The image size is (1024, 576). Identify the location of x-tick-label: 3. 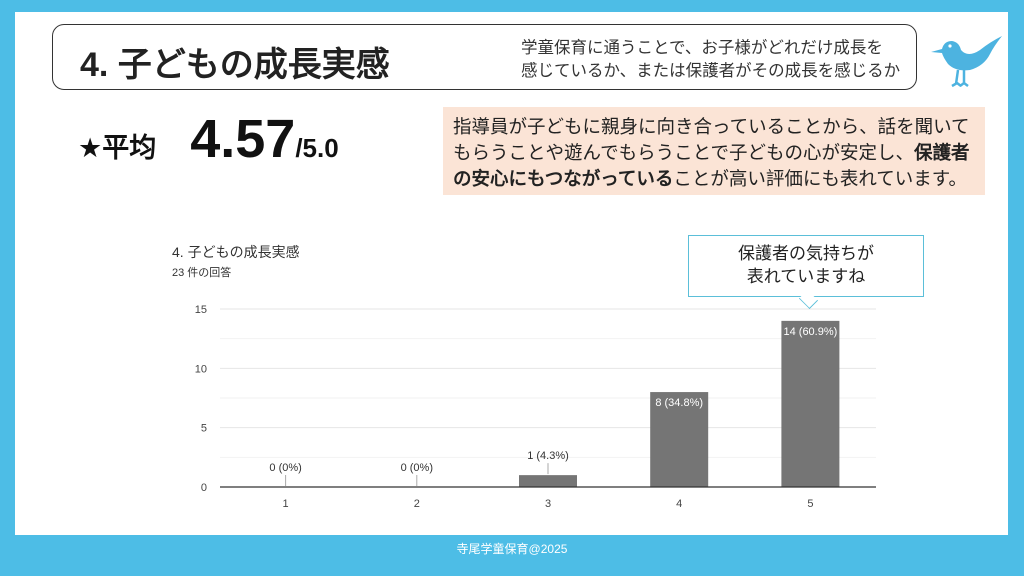
(548, 504).